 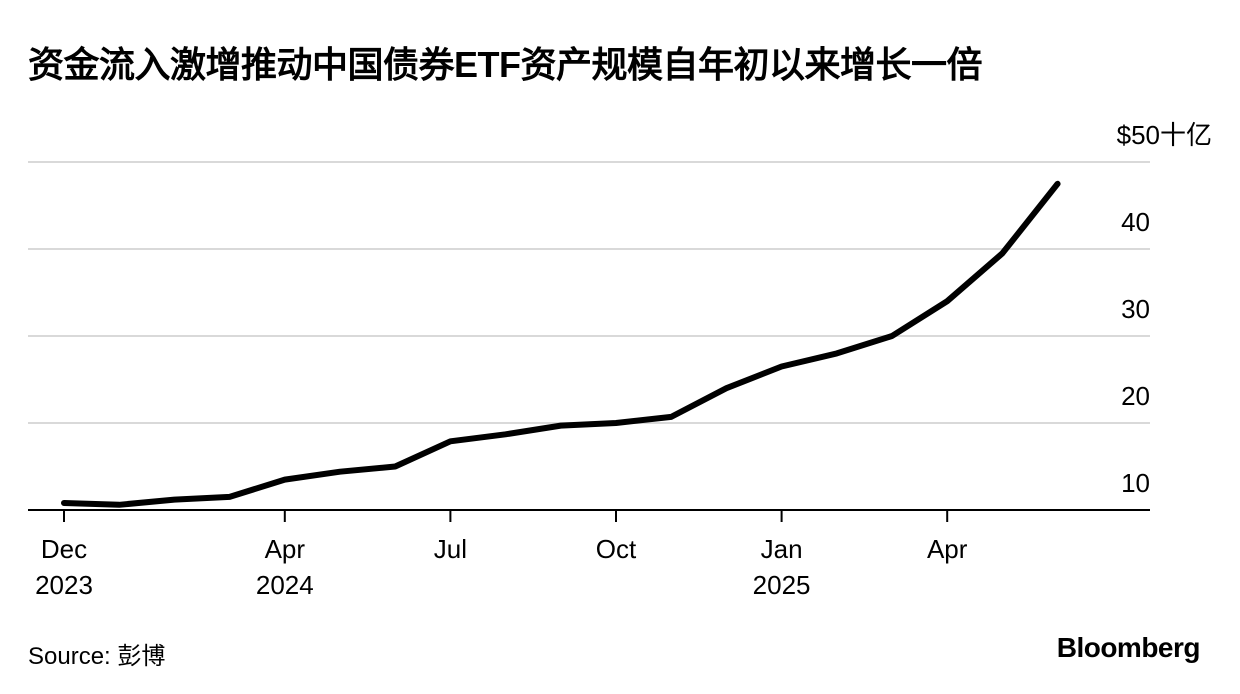 What do you see at coordinates (1128, 647) in the screenshot?
I see `bloomberg-logo: Bloomberg` at bounding box center [1128, 647].